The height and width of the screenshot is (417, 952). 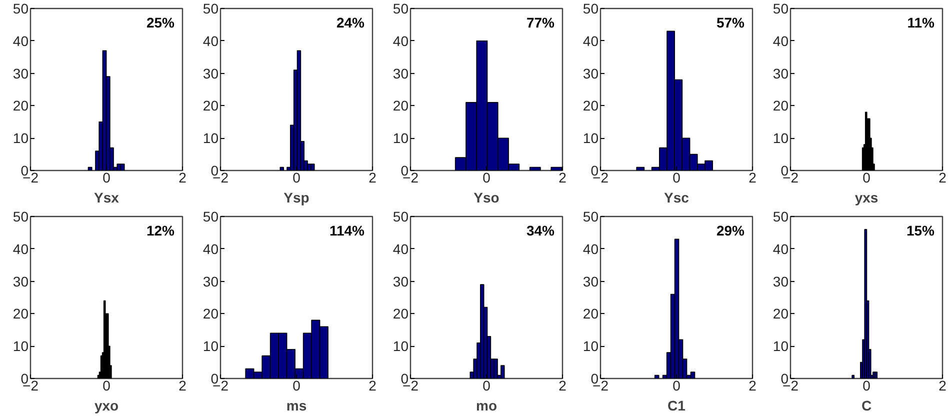 What do you see at coordinates (296, 406) in the screenshot?
I see `x-axis-title: ms` at bounding box center [296, 406].